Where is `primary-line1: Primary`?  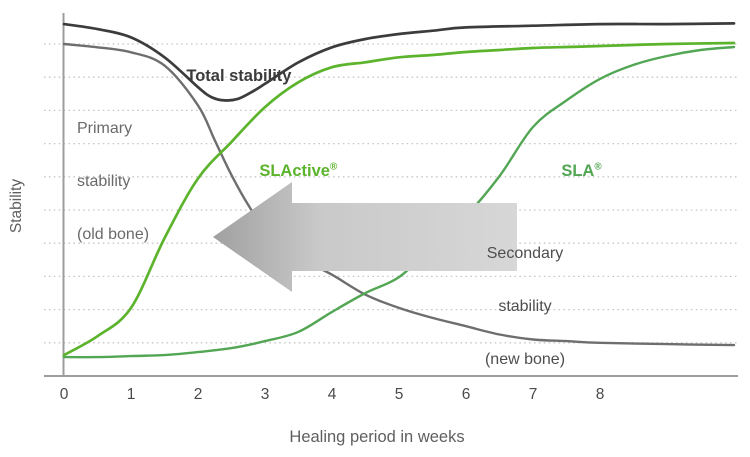
primary-line1: Primary is located at coordinates (105, 129).